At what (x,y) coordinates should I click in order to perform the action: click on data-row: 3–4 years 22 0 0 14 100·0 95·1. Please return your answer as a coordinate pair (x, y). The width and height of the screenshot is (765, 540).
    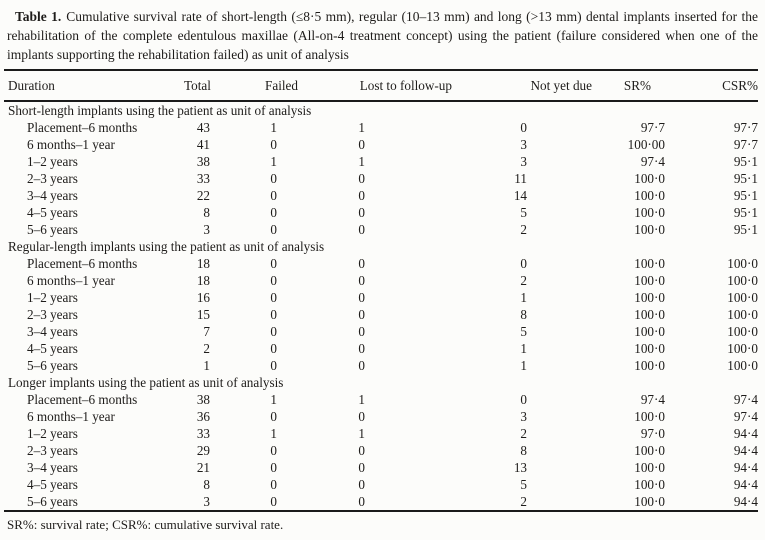
    Looking at the image, I should click on (381, 195).